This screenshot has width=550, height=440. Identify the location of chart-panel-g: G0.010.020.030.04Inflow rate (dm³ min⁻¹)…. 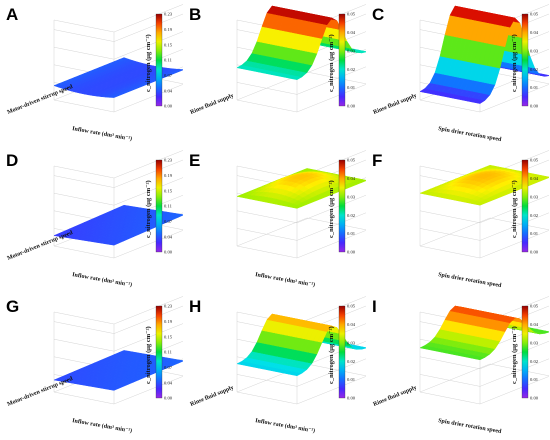
(91, 367).